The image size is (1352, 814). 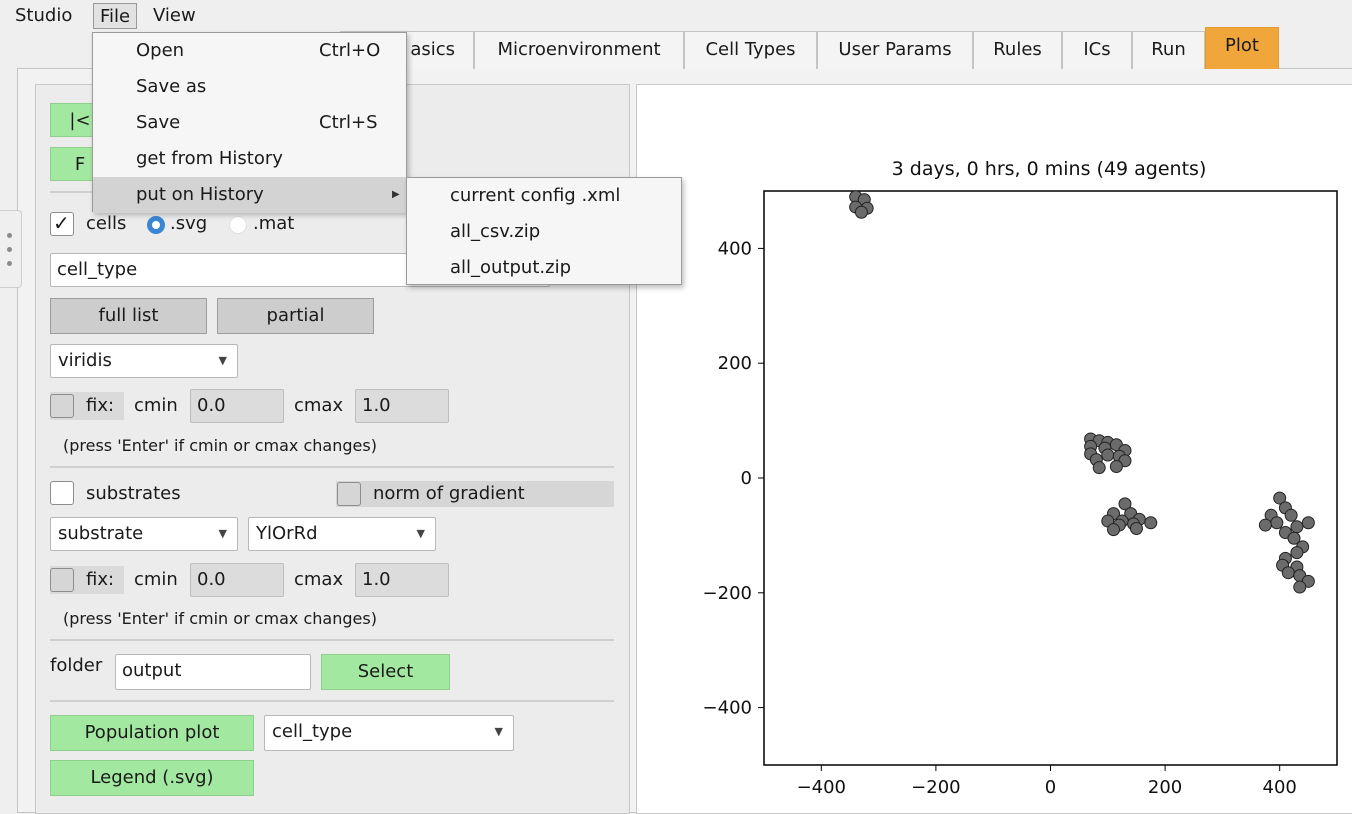 I want to click on panel-splitter-handle, so click(x=11, y=249).